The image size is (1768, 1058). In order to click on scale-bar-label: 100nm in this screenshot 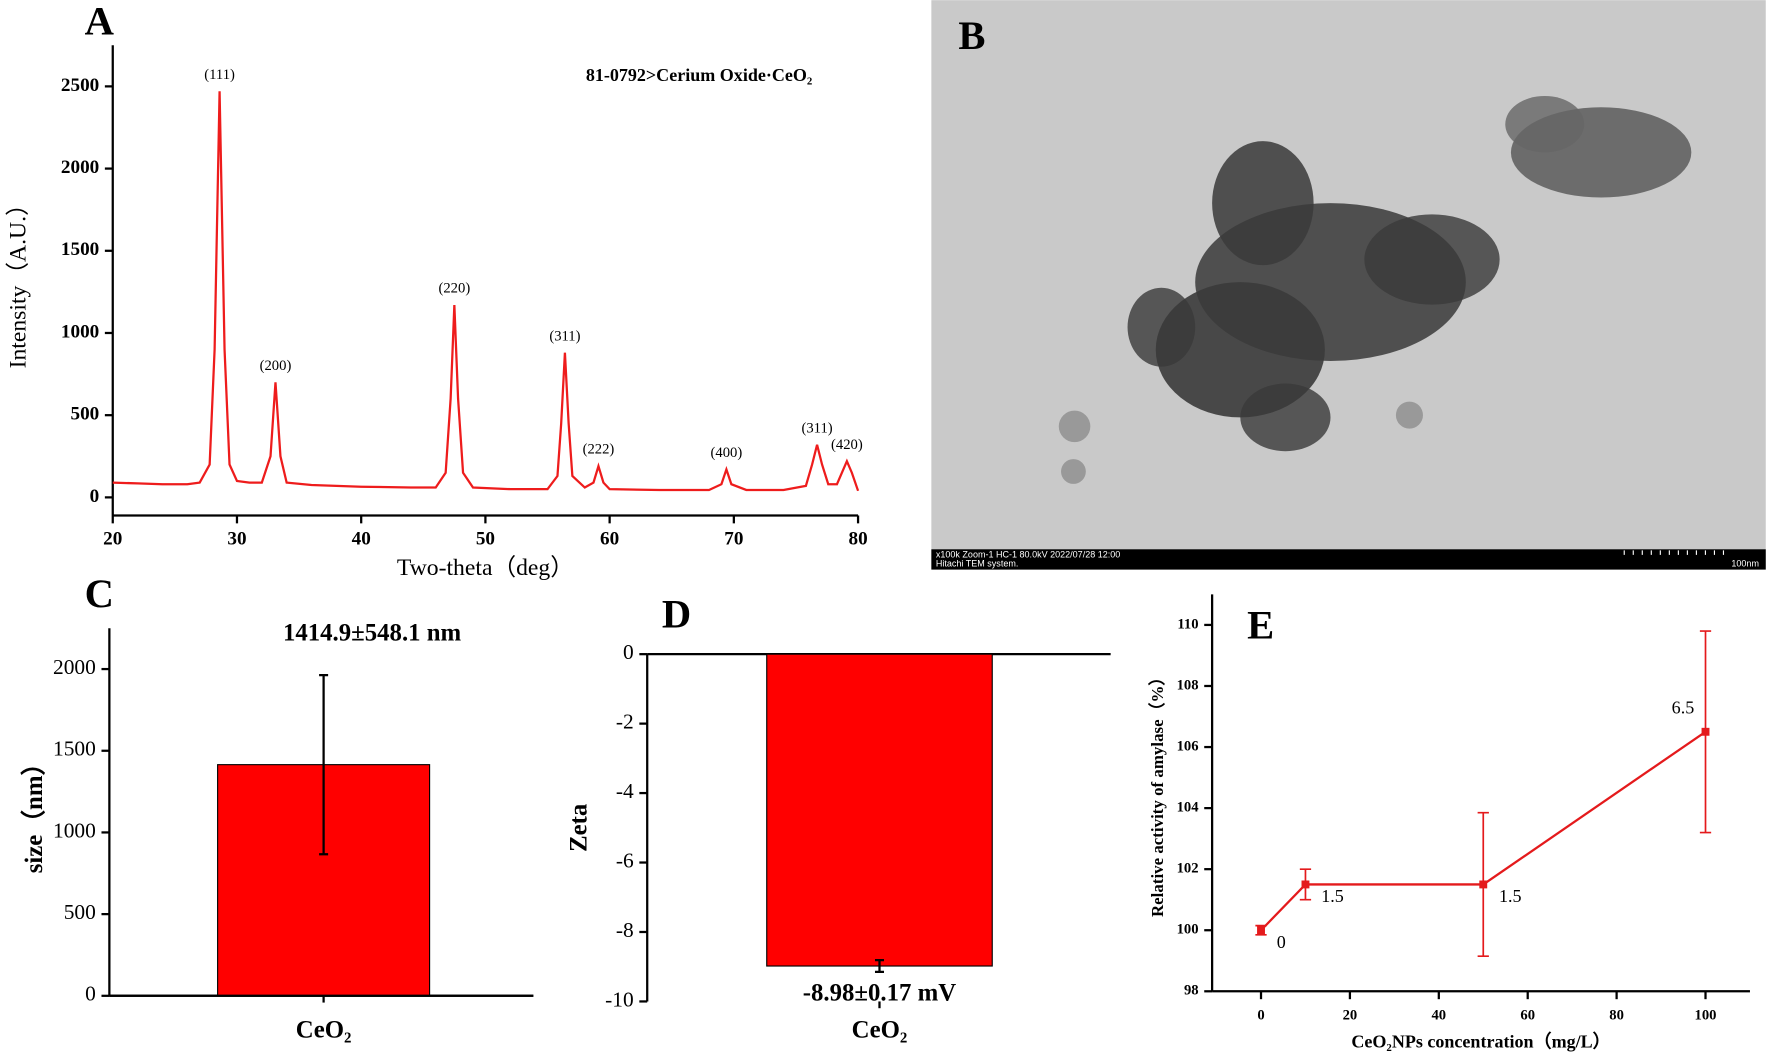, I will do `click(1745, 563)`.